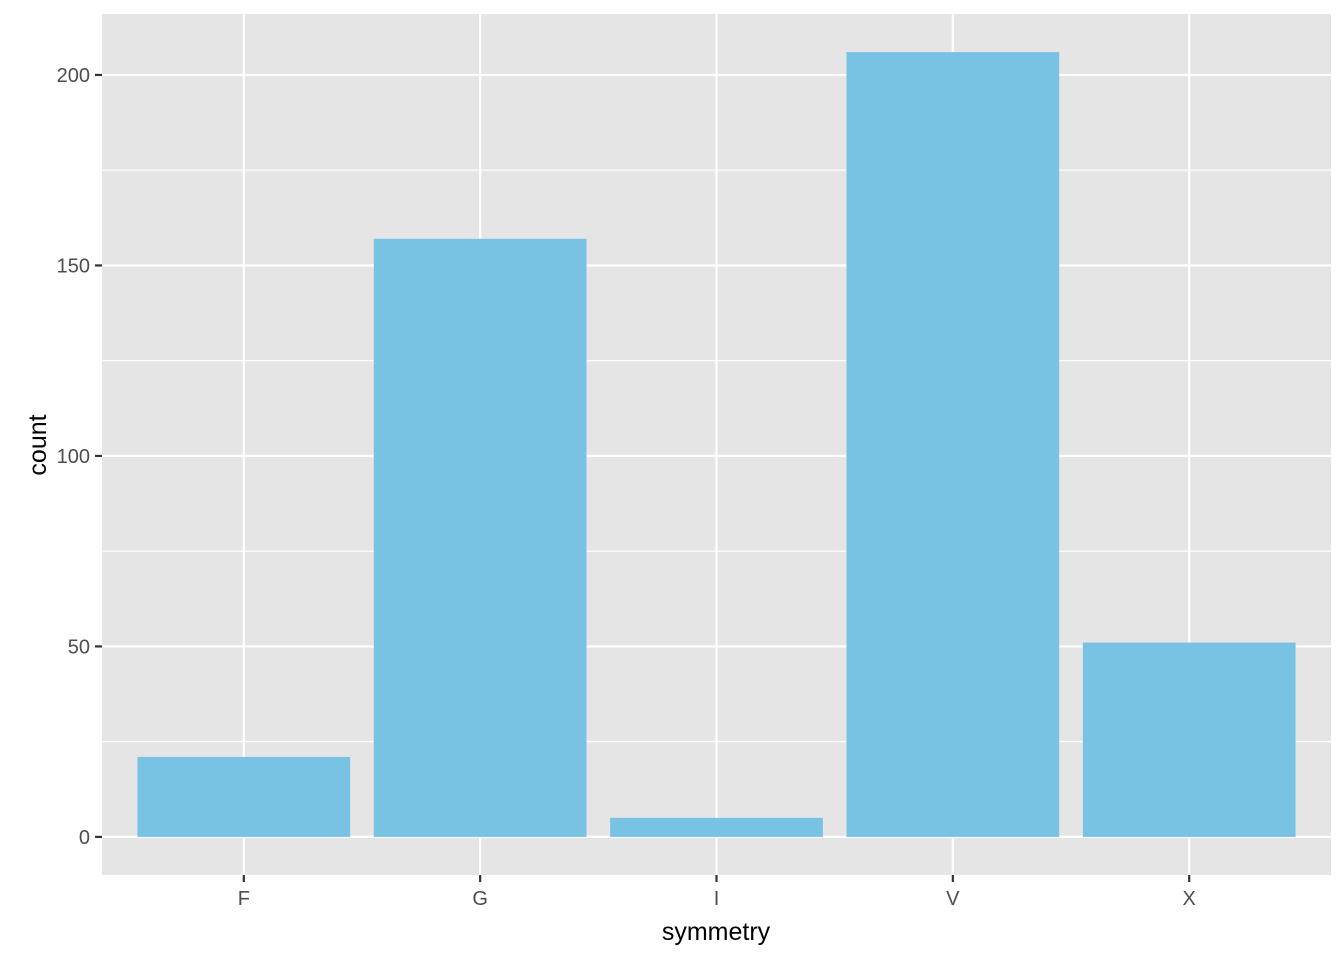  I want to click on x-tick-label: G, so click(480, 899).